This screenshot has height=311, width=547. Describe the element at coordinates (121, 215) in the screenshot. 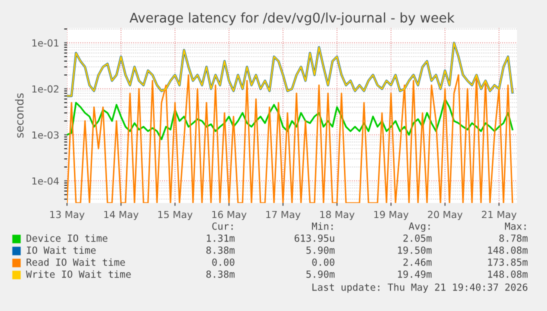

I see `x-tick-label: 14 May` at that location.